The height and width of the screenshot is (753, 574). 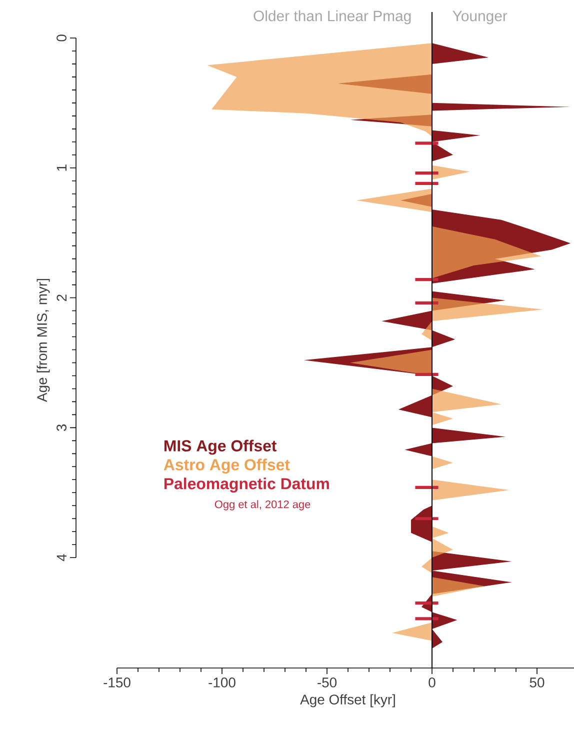 I want to click on y-tick-label: 4, so click(x=61, y=558).